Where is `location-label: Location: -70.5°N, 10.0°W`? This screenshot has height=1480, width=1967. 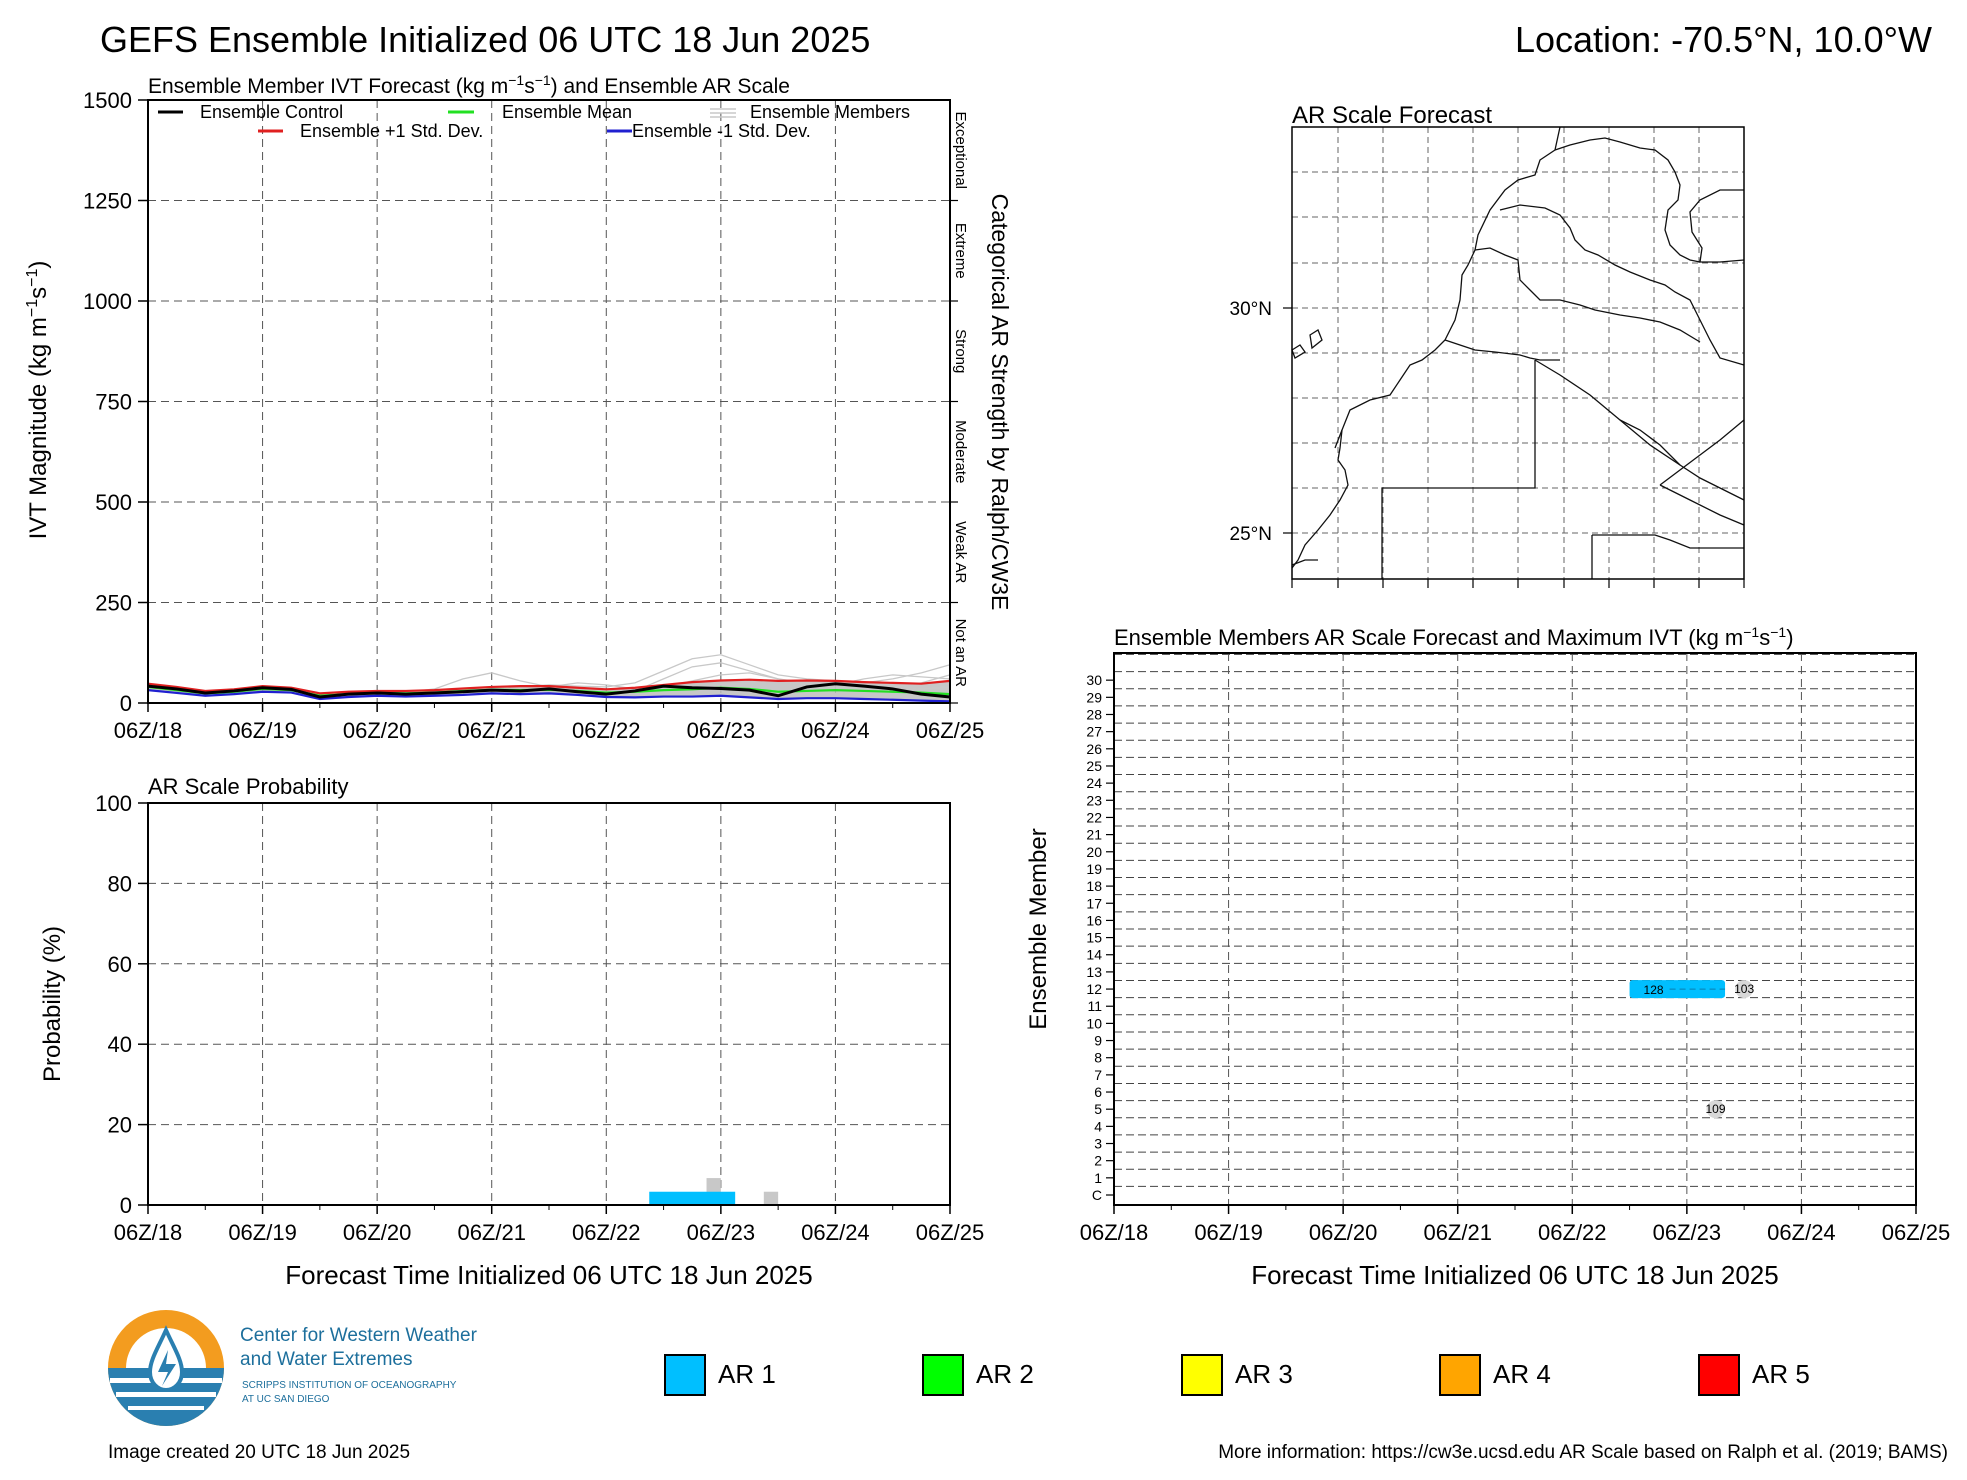 location-label: Location: -70.5°N, 10.0°W is located at coordinates (1723, 39).